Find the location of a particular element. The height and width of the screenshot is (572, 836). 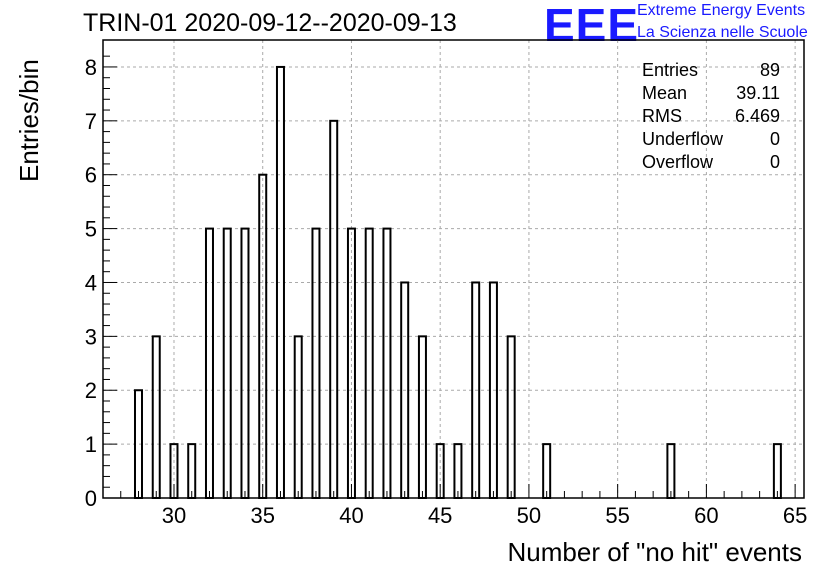

stat-row-rms: RMS 6.469 is located at coordinates (711, 117).